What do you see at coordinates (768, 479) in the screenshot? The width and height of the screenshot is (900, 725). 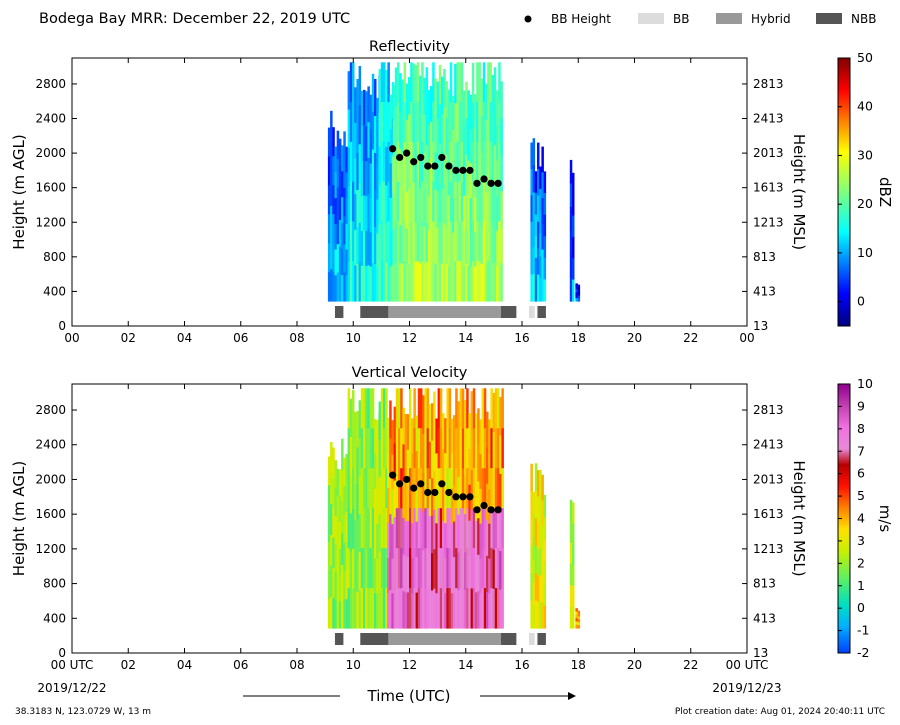 I see `y-tick-right-label: 2013` at bounding box center [768, 479].